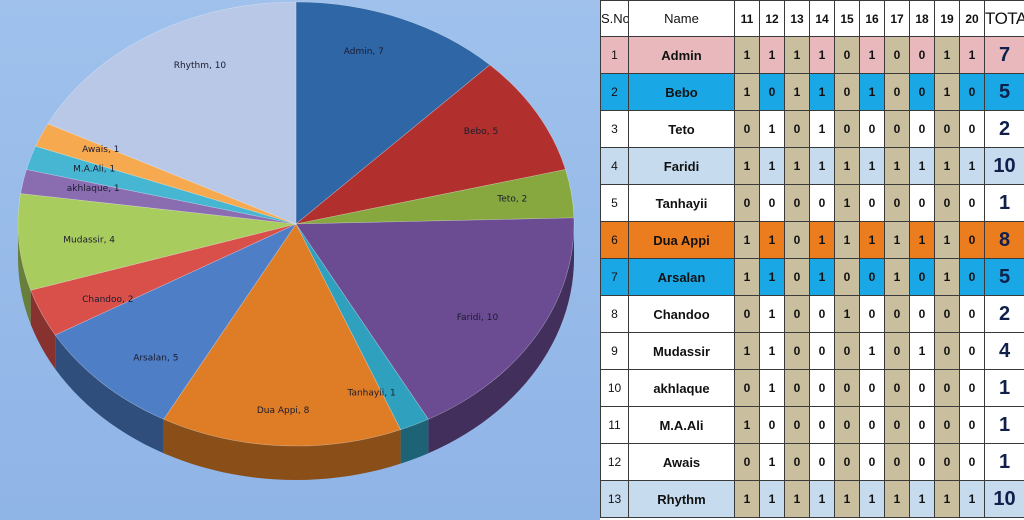 This screenshot has width=1024, height=520. Describe the element at coordinates (155, 359) in the screenshot. I see `pie-label-arsalan: Arsalan, 5` at that location.